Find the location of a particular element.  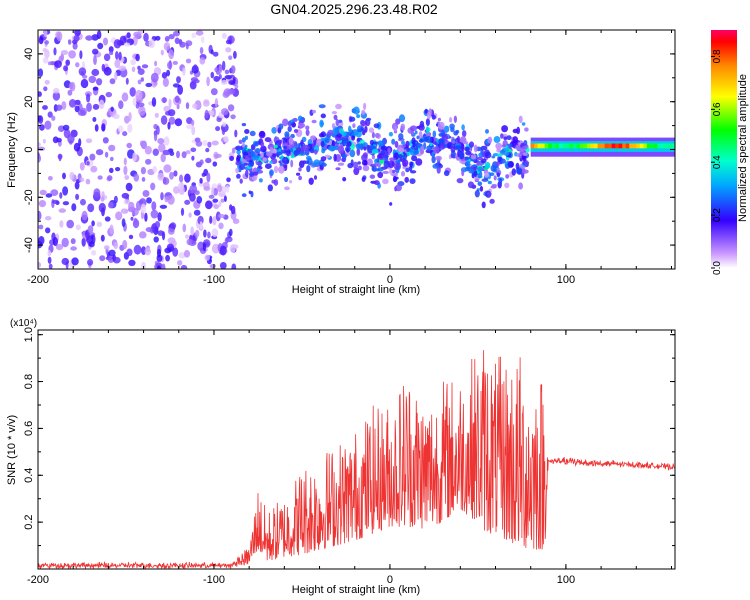

colorbar-label: Normalized spectral amplitude is located at coordinates (743, 148).